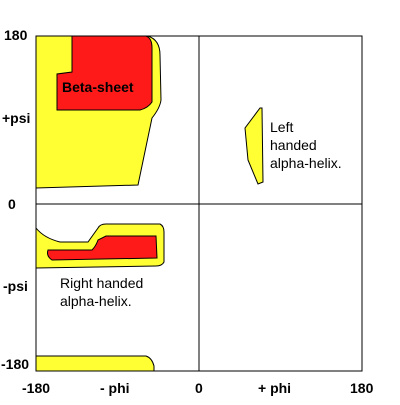 The height and width of the screenshot is (405, 400). What do you see at coordinates (102, 283) in the screenshot?
I see `right-helix-label-line-1: Right handed` at bounding box center [102, 283].